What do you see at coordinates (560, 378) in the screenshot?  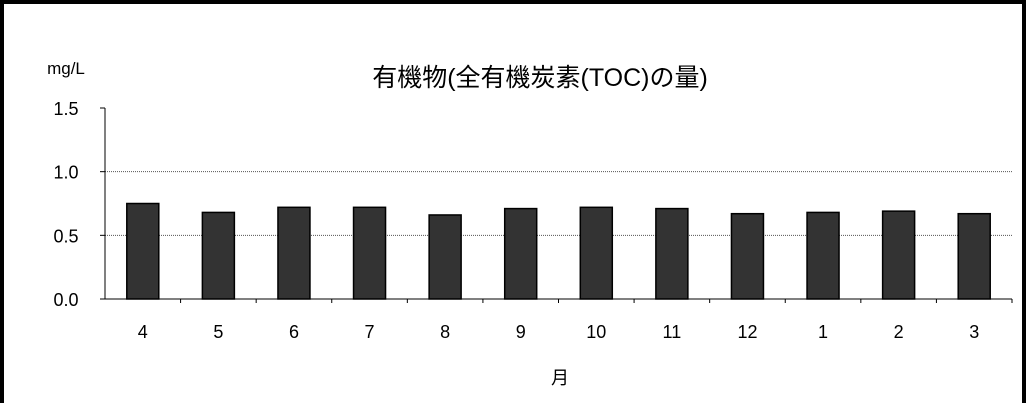 I see `x-axis-label: 月` at bounding box center [560, 378].